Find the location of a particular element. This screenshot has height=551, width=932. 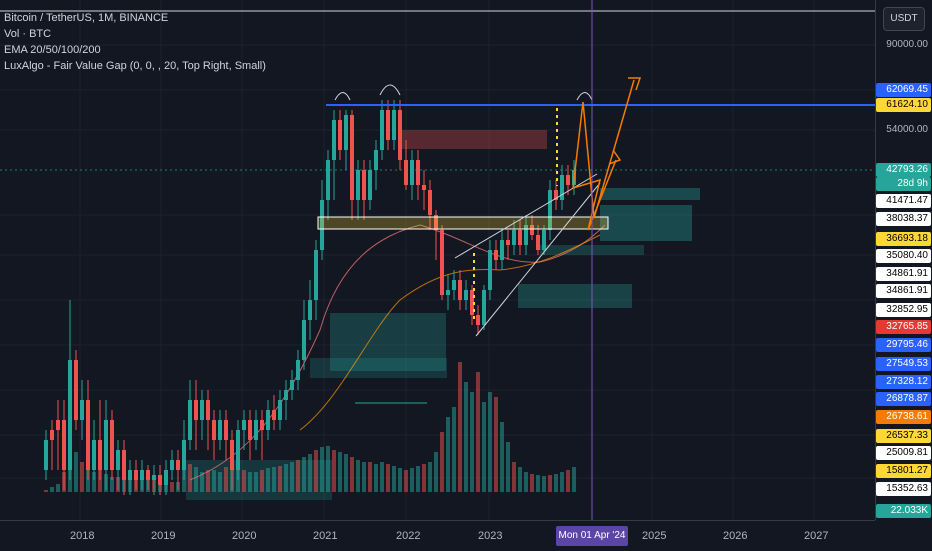

support-zone-box is located at coordinates (463, 223).